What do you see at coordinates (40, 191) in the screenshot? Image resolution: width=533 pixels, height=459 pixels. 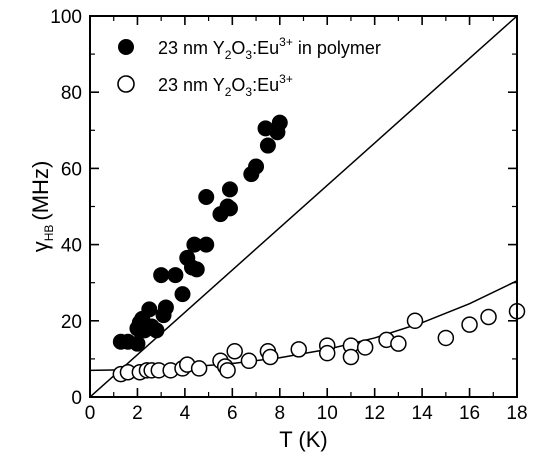 I see `y-axis-unit: (MHz)` at bounding box center [40, 191].